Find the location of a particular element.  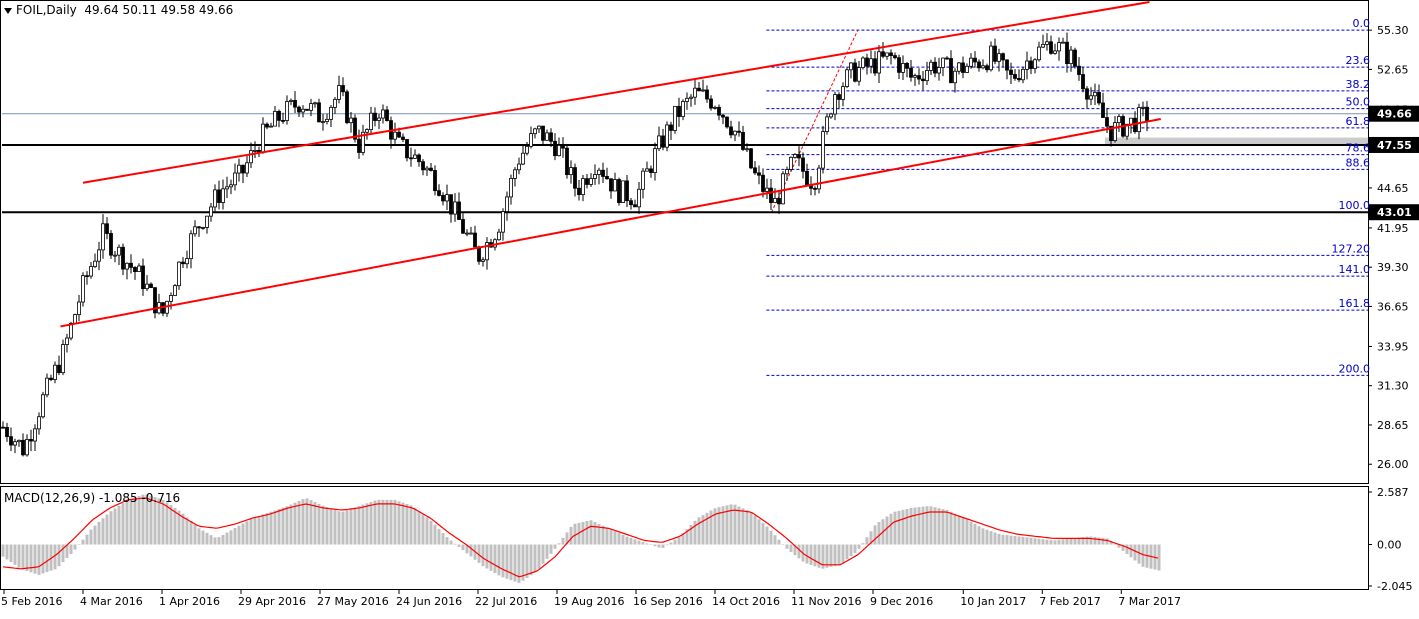

support-zone-layer is located at coordinates (1236, 141).